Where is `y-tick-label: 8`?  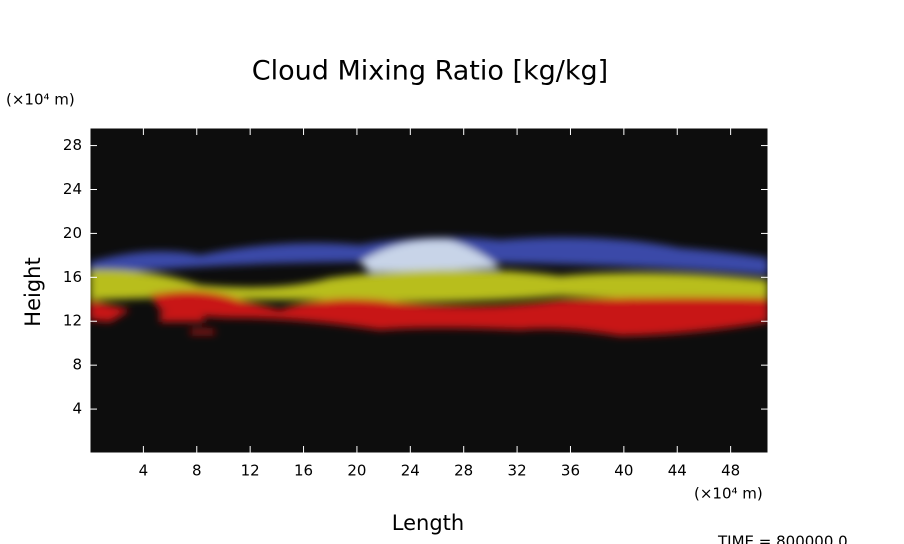
y-tick-label: 8 is located at coordinates (77, 365).